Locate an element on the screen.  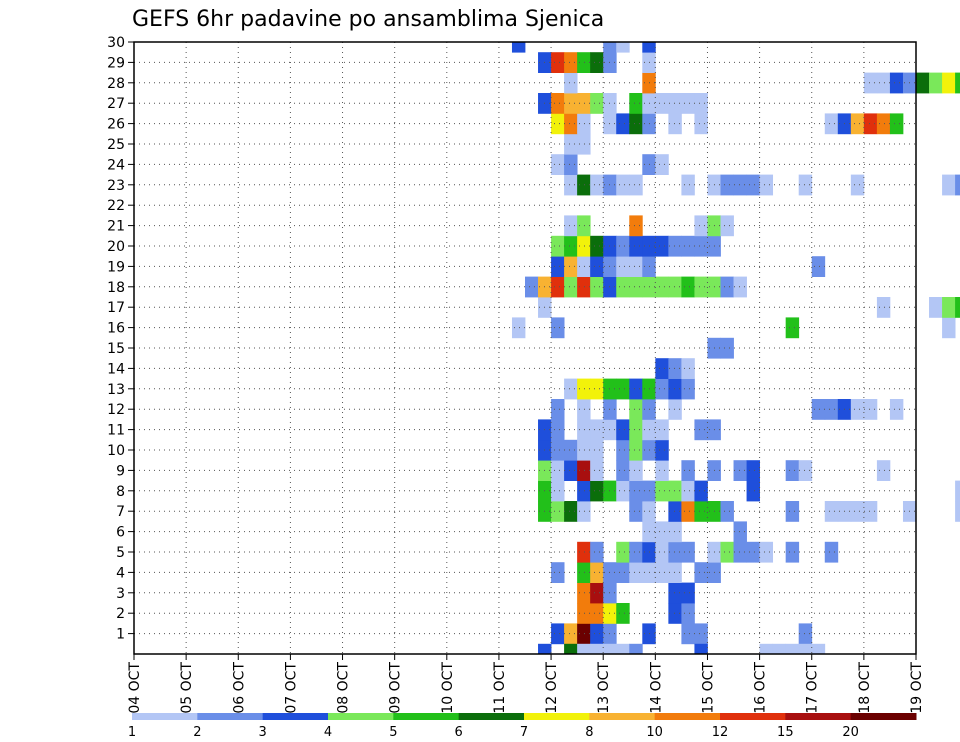
y-tick-label: 14 is located at coordinates (116, 369).